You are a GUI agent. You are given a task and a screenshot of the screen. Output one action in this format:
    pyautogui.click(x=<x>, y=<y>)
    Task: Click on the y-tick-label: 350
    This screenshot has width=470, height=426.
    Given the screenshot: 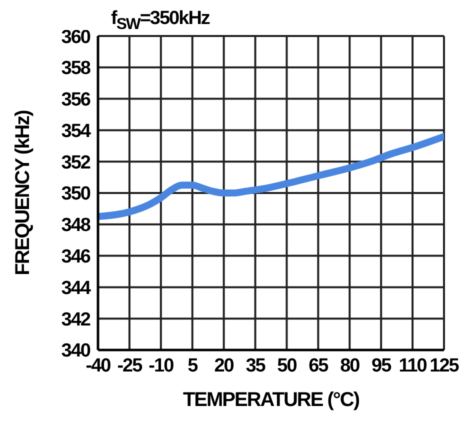 What is the action you would take?
    pyautogui.click(x=75, y=194)
    